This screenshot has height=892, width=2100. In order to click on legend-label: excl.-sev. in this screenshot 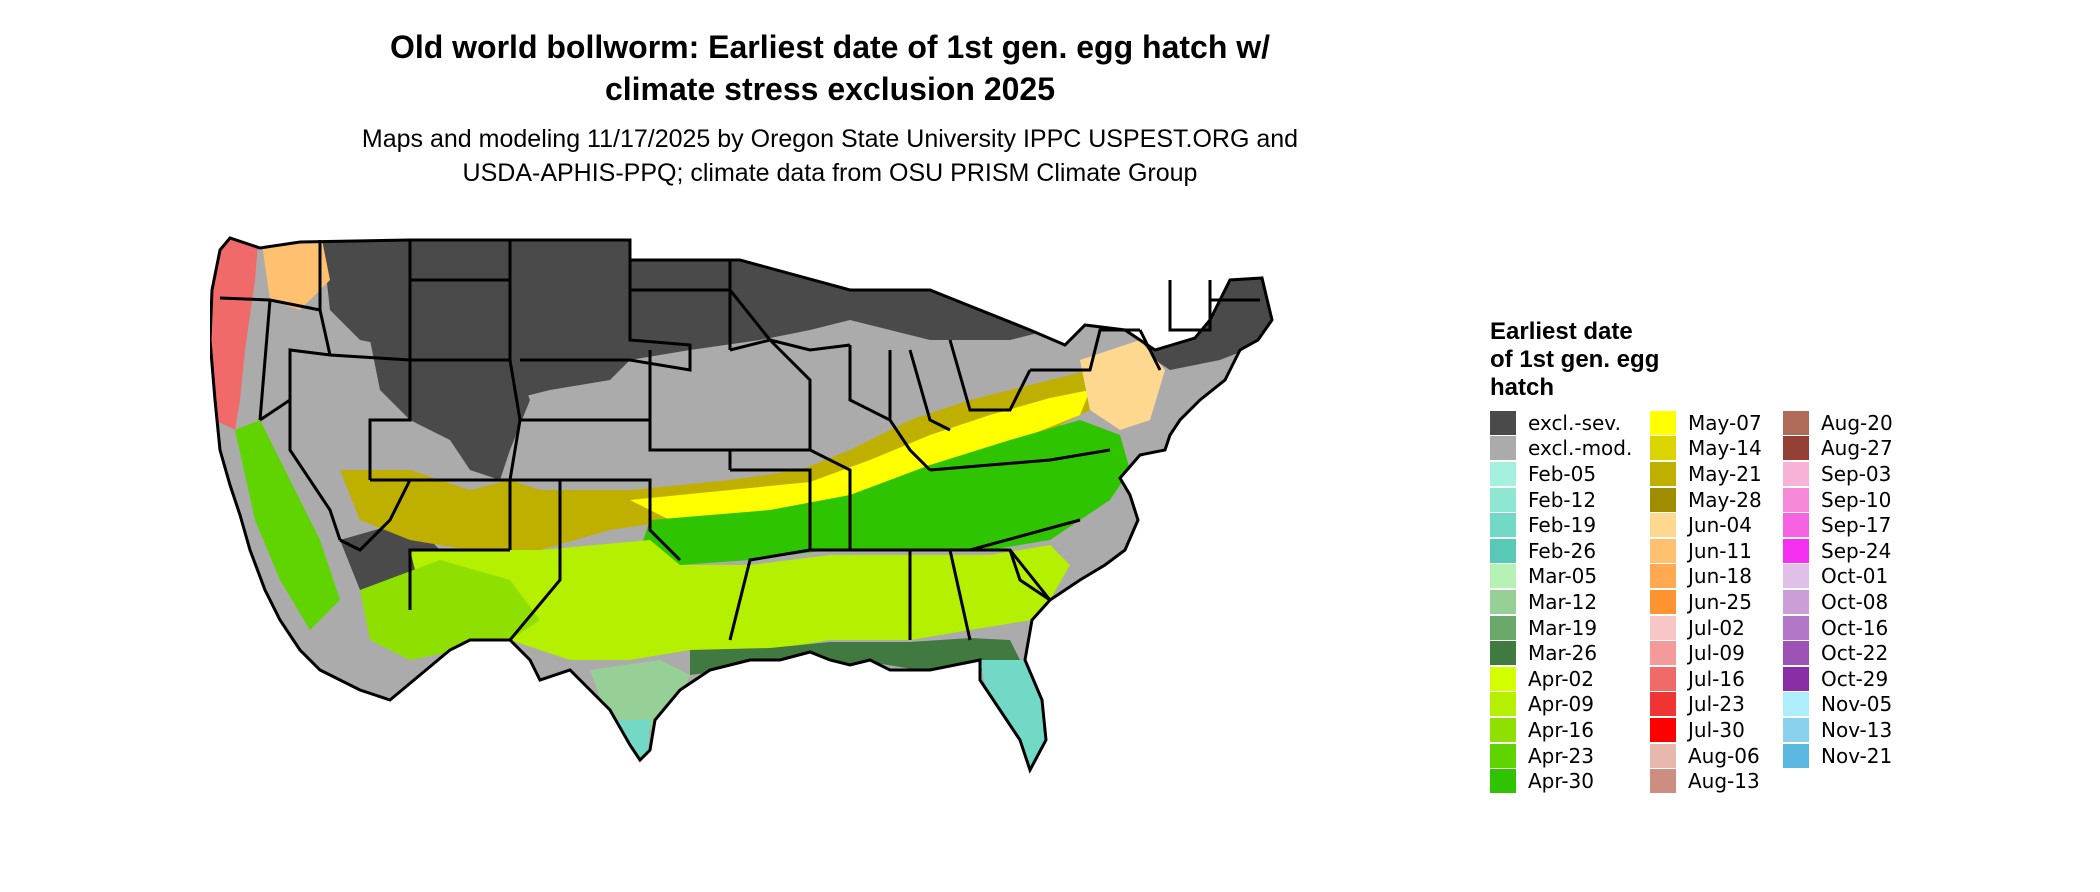, I will do `click(1574, 422)`.